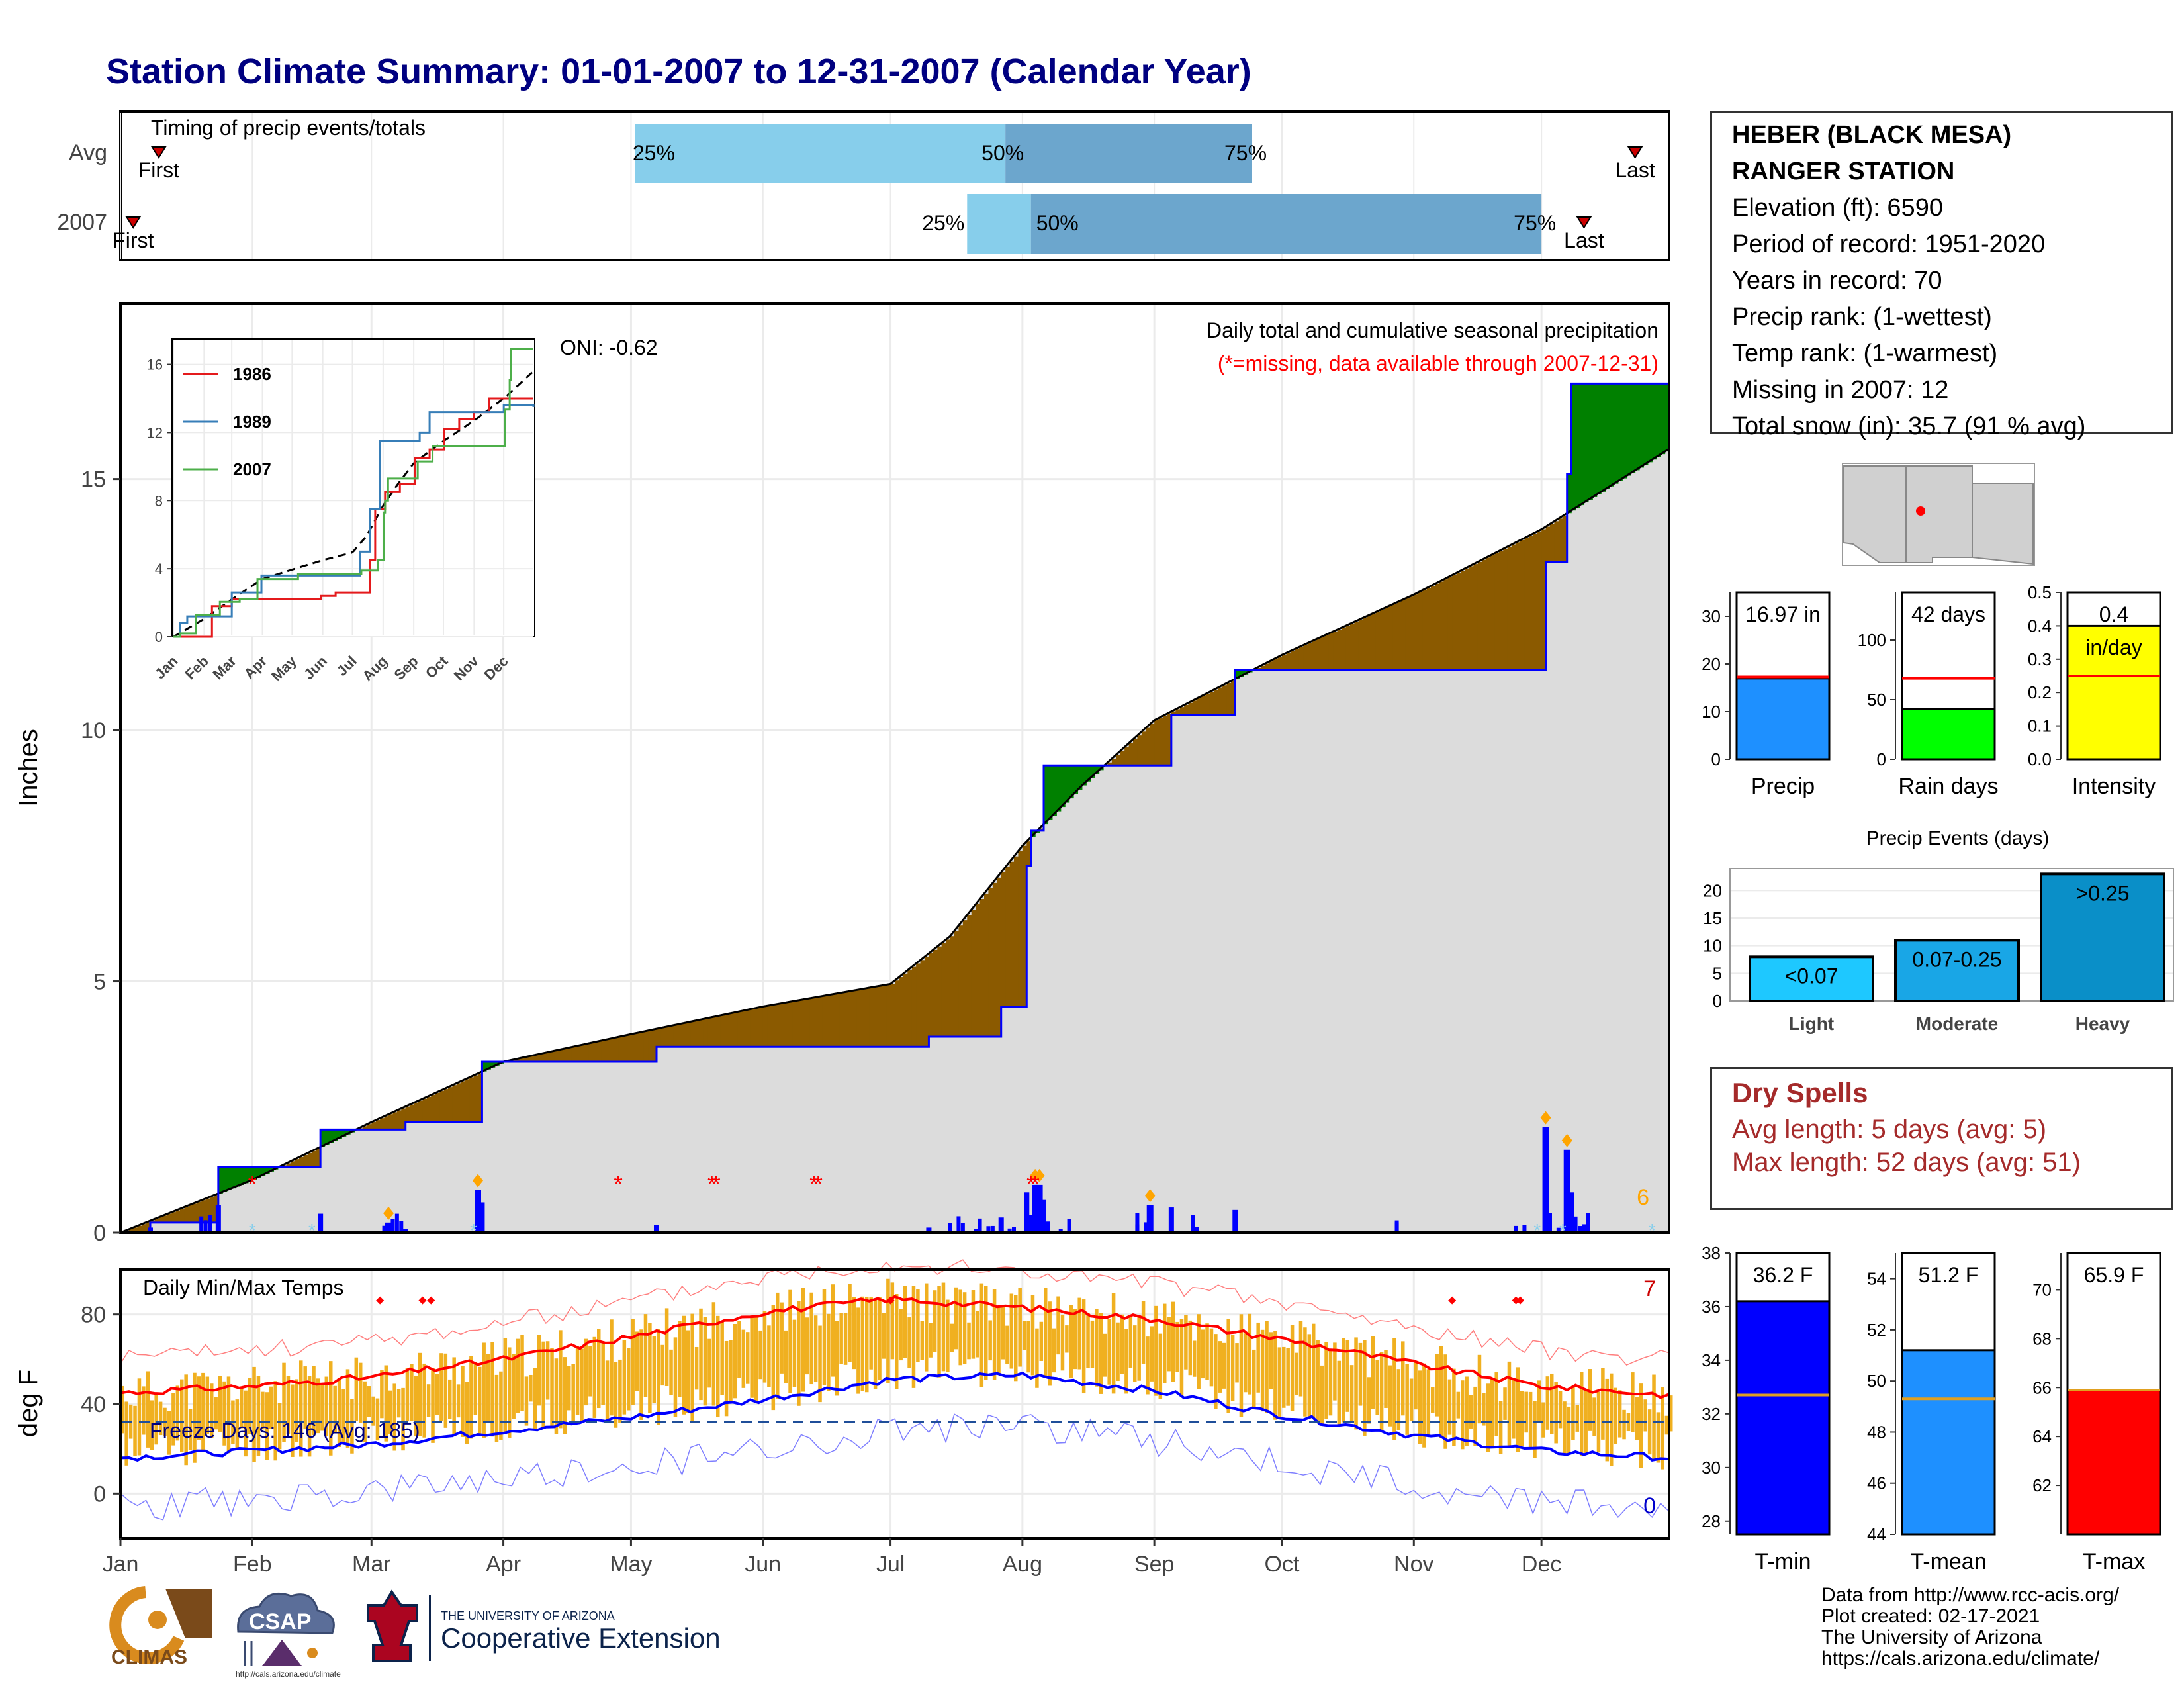 This screenshot has width=2184, height=1688. Describe the element at coordinates (1712, 1521) in the screenshot. I see `tmin-ytick-label: 28` at that location.